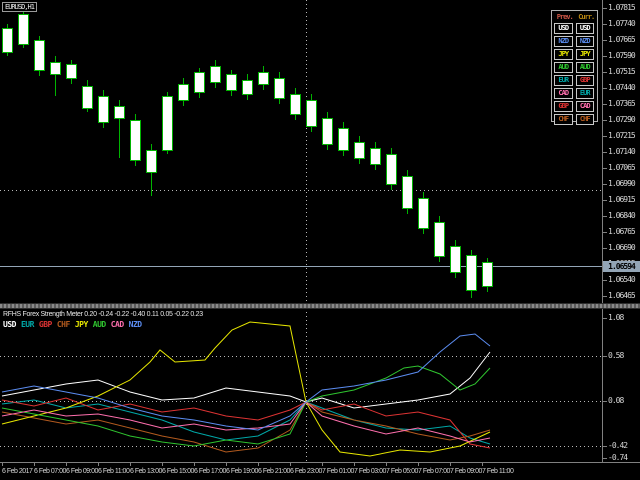  I want to click on strength-line-gbp, so click(246, 423).